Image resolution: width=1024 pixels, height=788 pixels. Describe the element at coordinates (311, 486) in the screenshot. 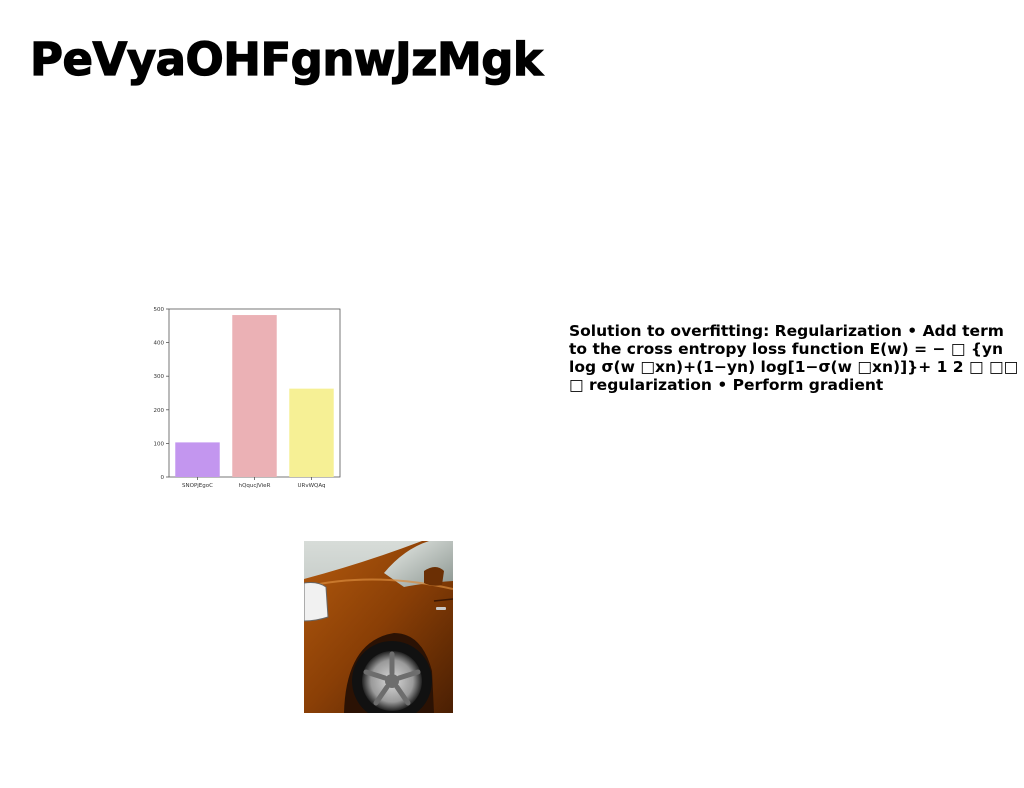

I see `x-tick-label: URvWQAq` at that location.